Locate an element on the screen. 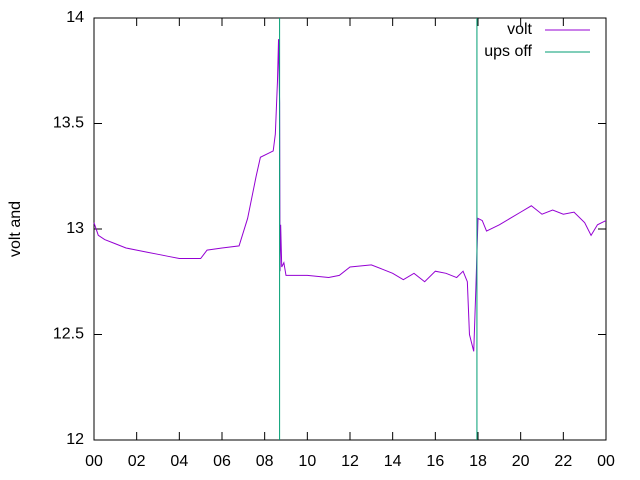 The height and width of the screenshot is (480, 640). x-tick-label: 16 is located at coordinates (435, 461).